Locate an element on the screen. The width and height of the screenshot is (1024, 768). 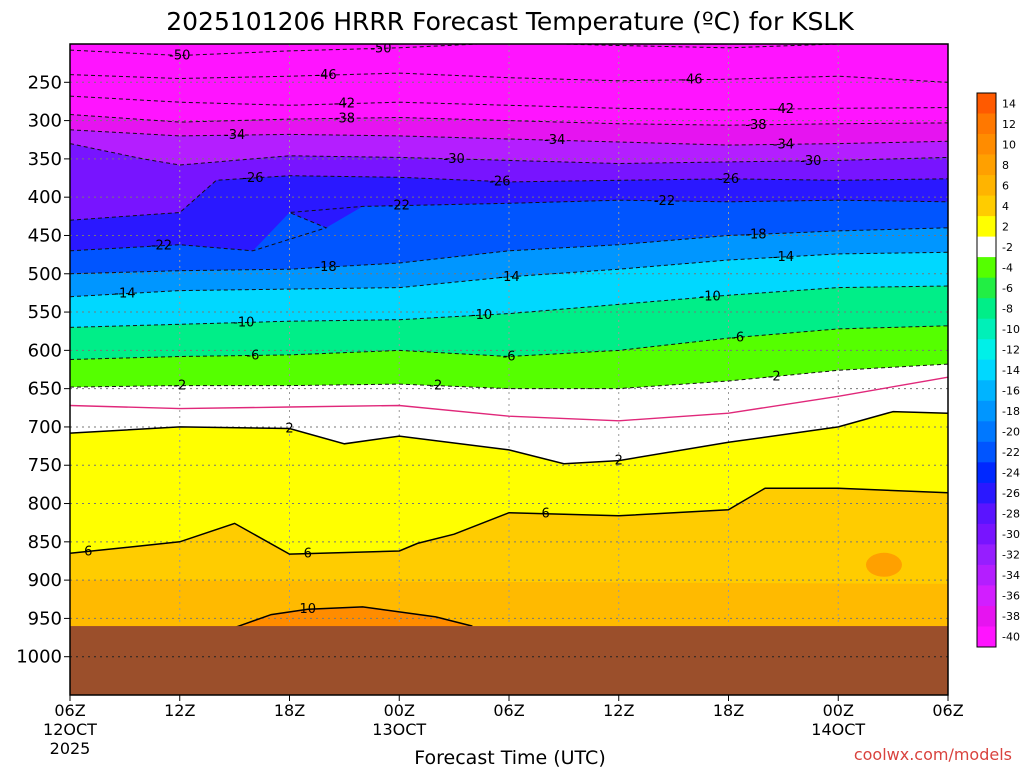
colorbar-label: -6 is located at coordinates (1007, 288).